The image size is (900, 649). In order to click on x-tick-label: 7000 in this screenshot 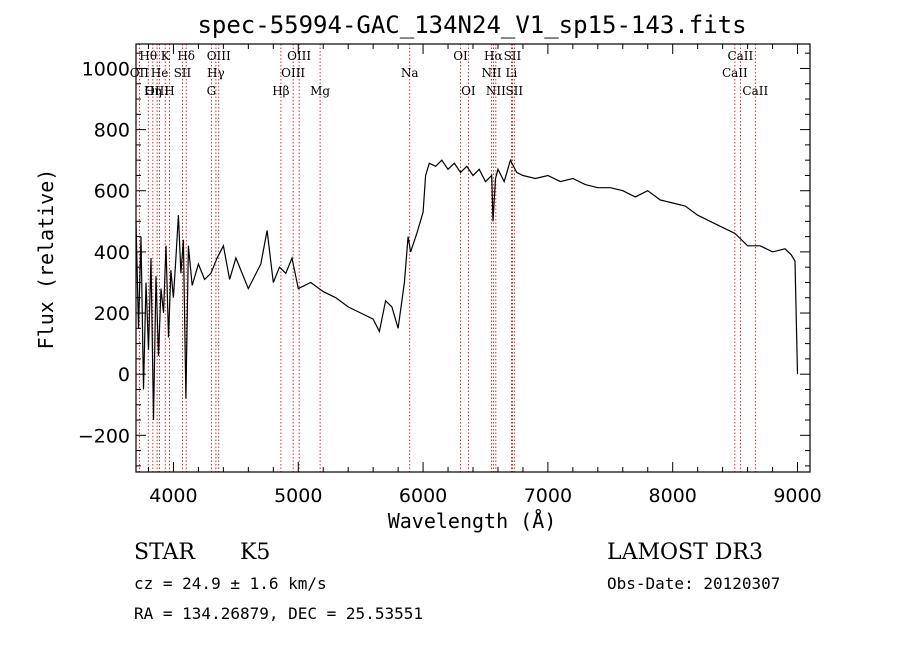, I will do `click(548, 496)`.